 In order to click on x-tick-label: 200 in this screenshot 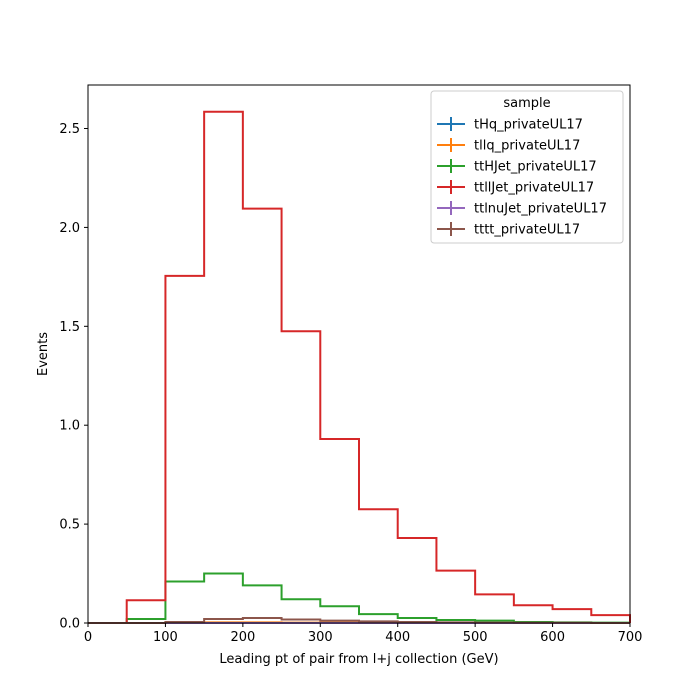, I will do `click(242, 637)`.